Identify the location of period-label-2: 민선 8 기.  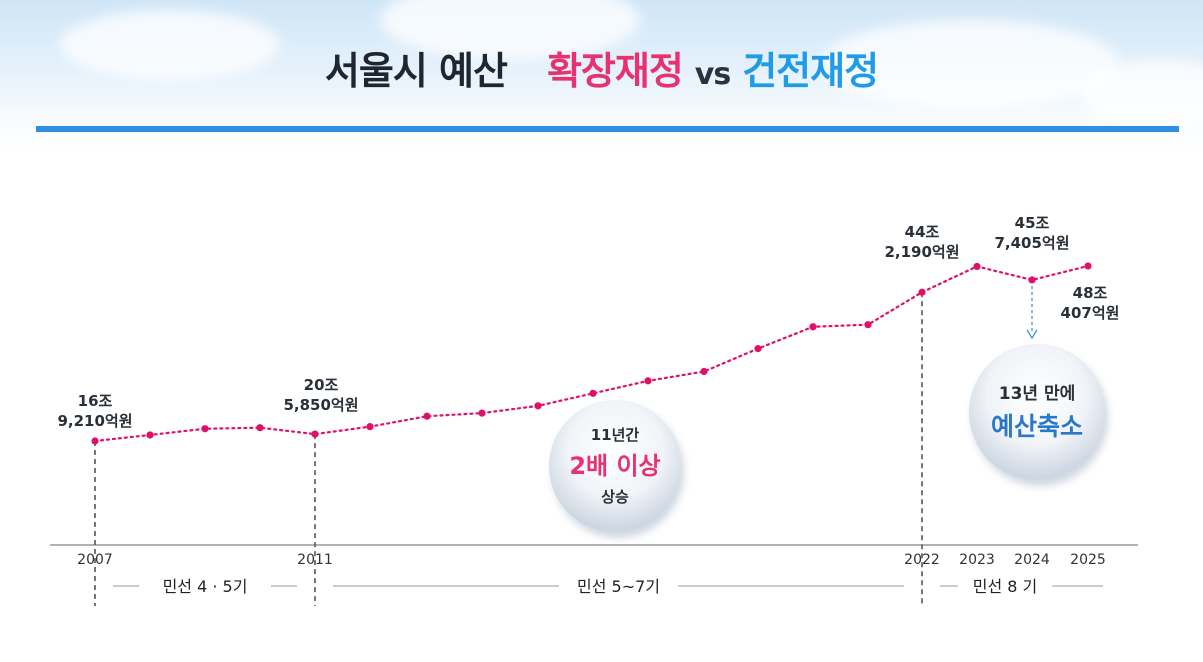
(1005, 586).